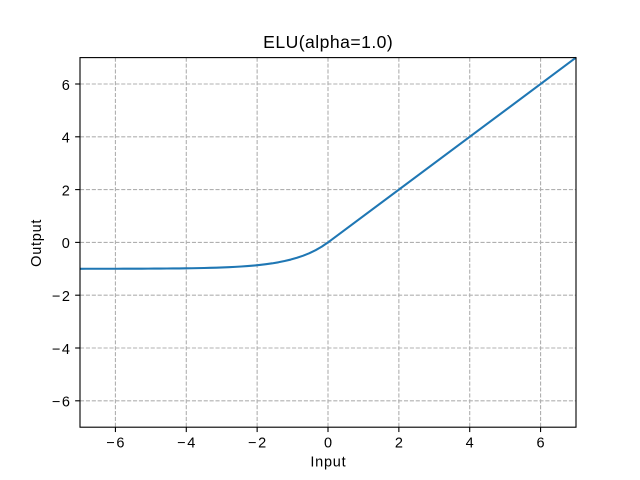  Describe the element at coordinates (328, 462) in the screenshot. I see `svg-text: Input` at that location.